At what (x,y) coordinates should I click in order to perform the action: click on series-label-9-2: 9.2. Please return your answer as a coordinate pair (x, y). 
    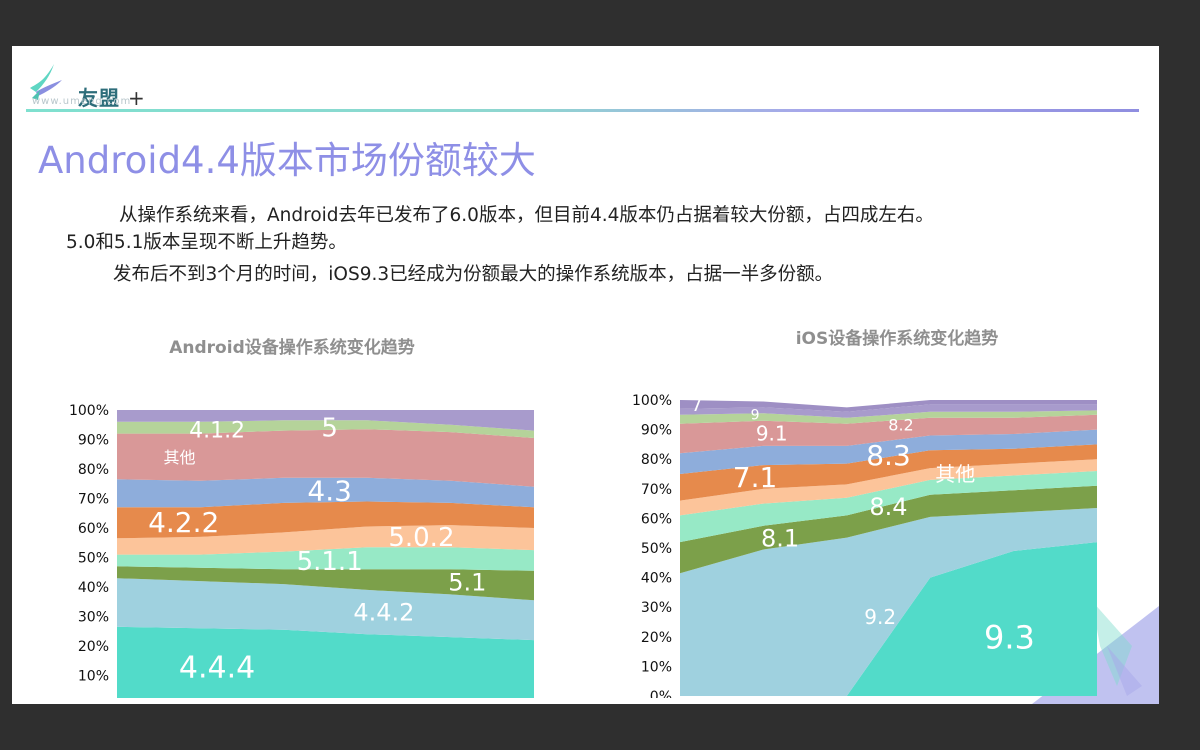
    Looking at the image, I should click on (880, 617).